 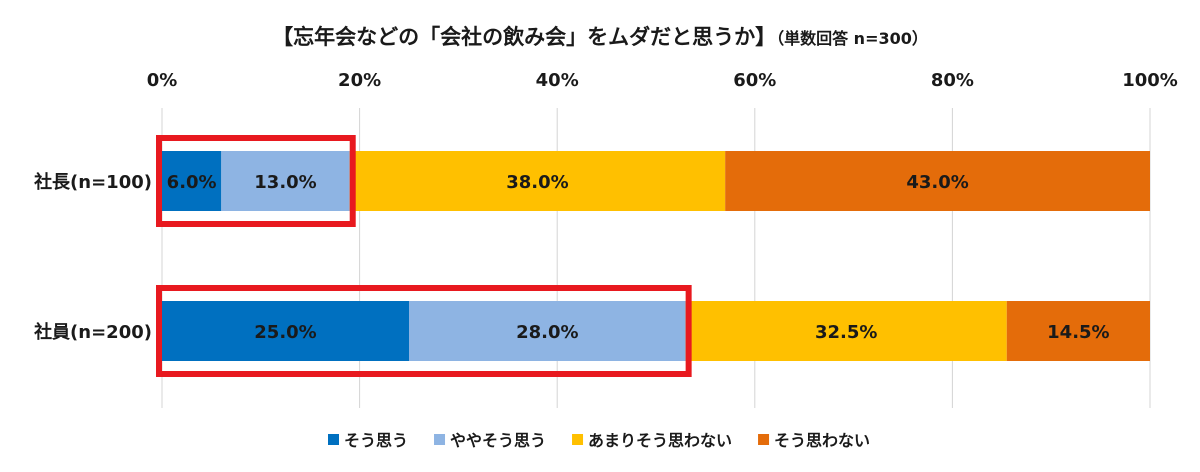 What do you see at coordinates (93, 257) in the screenshot?
I see `category-labels: 社長(n=100) 社員(n=200)` at bounding box center [93, 257].